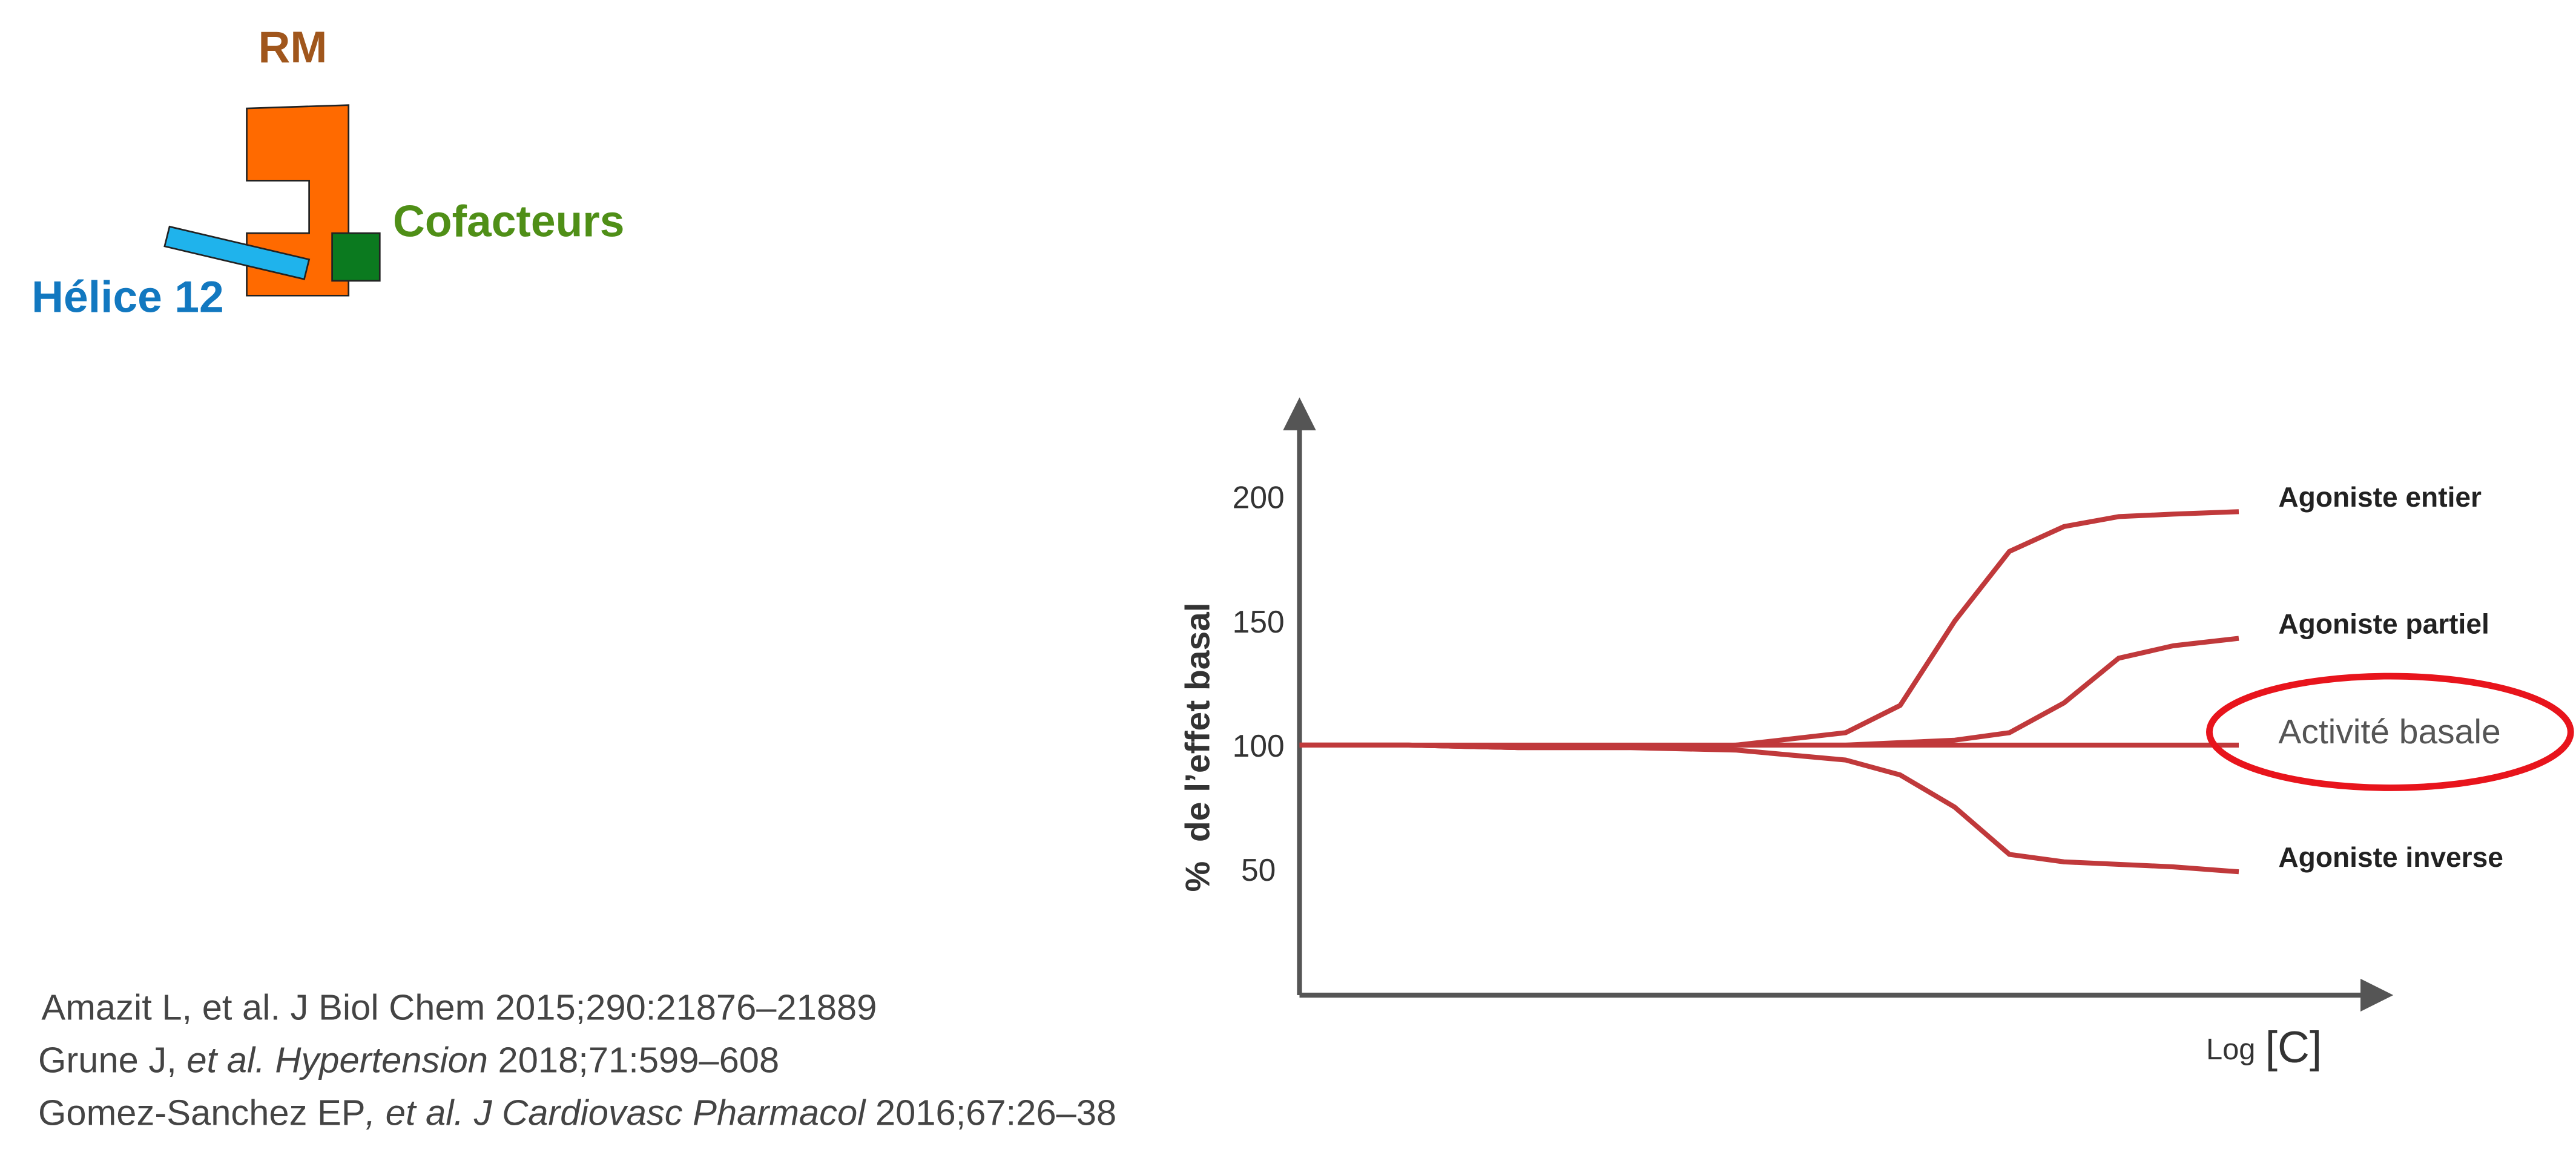 This screenshot has height=1161, width=2576. I want to click on x-arrow, so click(2377, 995).